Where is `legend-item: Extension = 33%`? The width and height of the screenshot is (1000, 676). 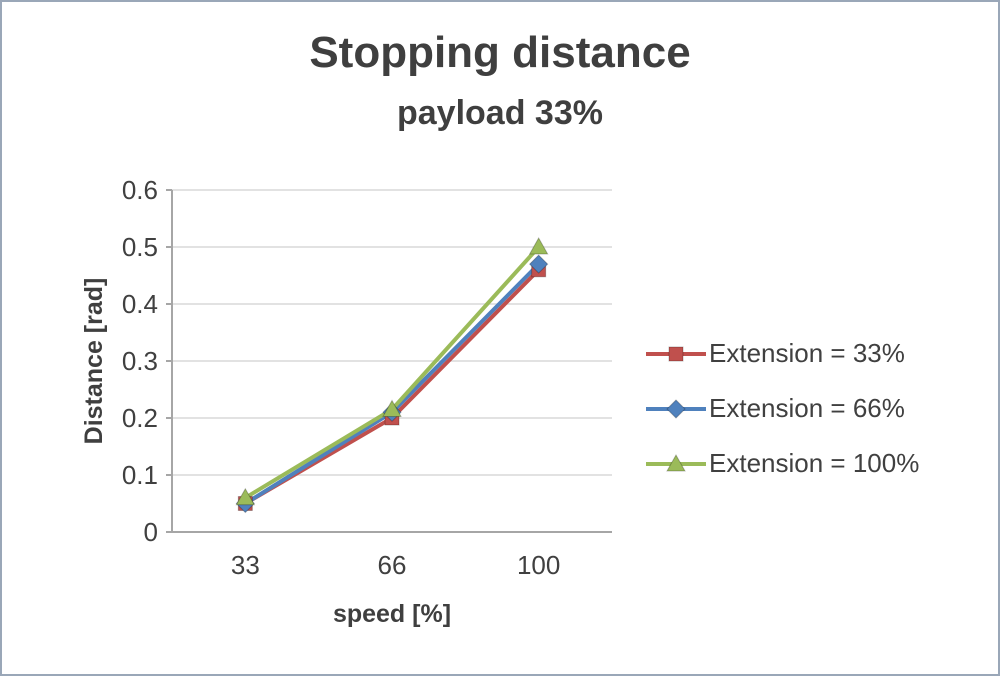
legend-item: Extension = 33% is located at coordinates (781, 353).